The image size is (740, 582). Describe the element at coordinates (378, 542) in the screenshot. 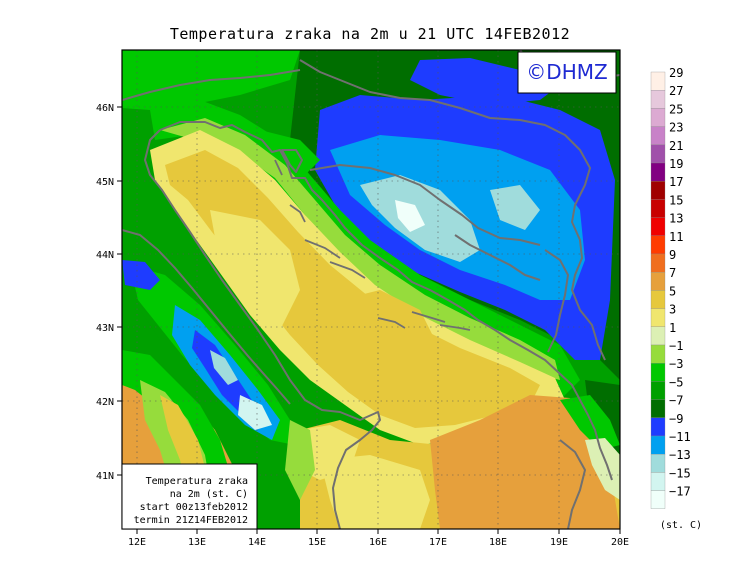

I see `lon-tick-label: 16E` at that location.